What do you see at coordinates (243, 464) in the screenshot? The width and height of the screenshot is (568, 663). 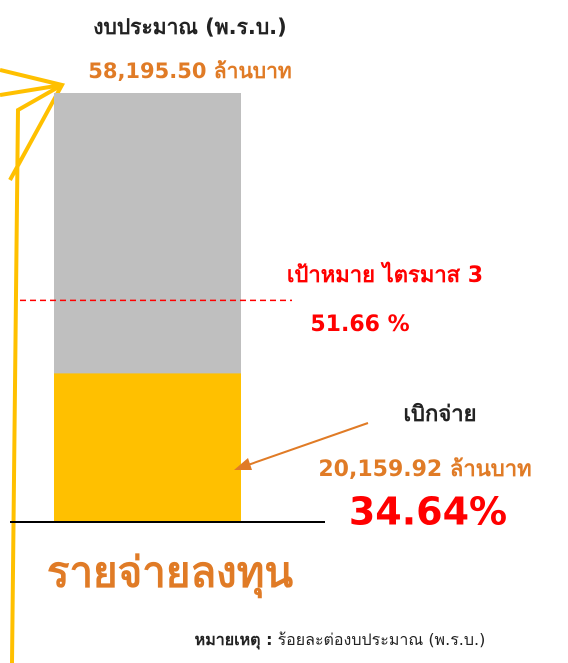 I see `arrow-head` at bounding box center [243, 464].